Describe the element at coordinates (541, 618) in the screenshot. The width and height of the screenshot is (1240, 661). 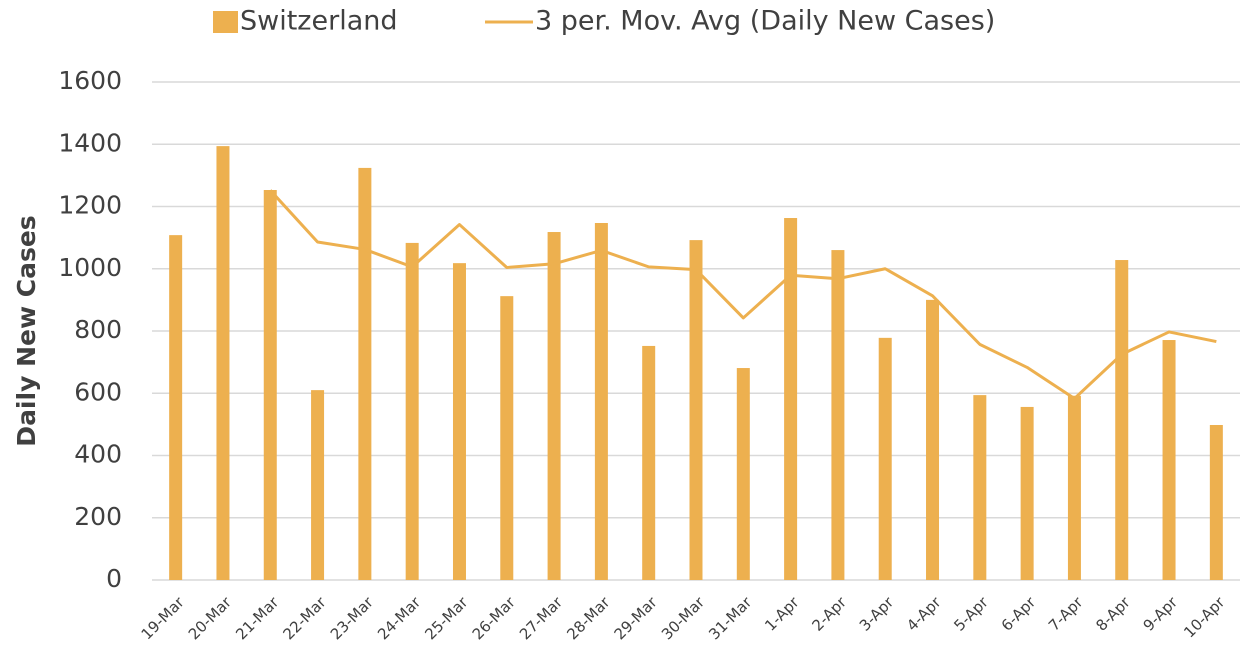
I see `x-tick-label: 27-Mar` at that location.